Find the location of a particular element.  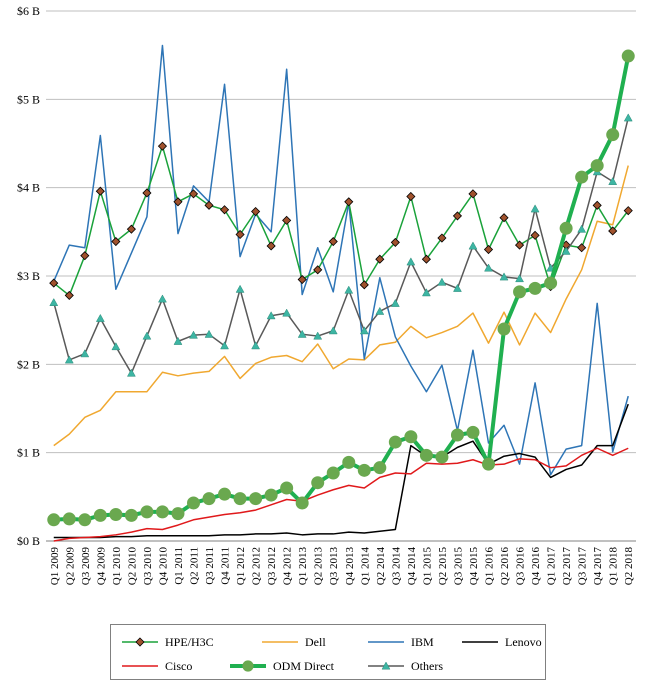

legend-item: ODM Direct is located at coordinates (281, 666).